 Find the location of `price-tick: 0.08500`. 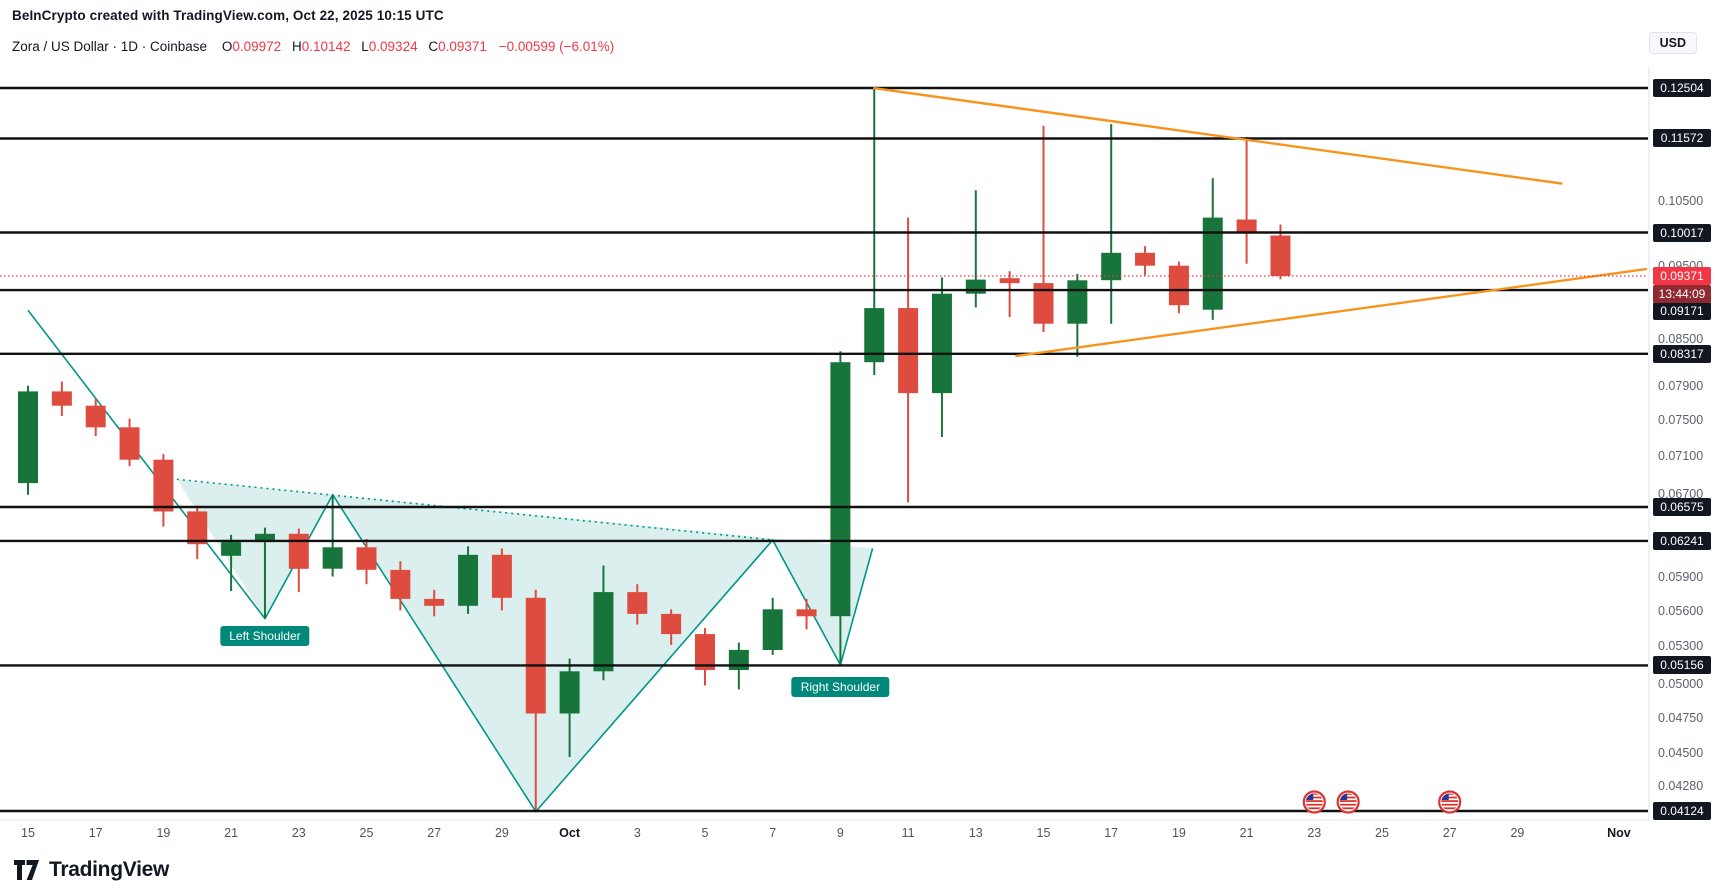

price-tick: 0.08500 is located at coordinates (1681, 339).